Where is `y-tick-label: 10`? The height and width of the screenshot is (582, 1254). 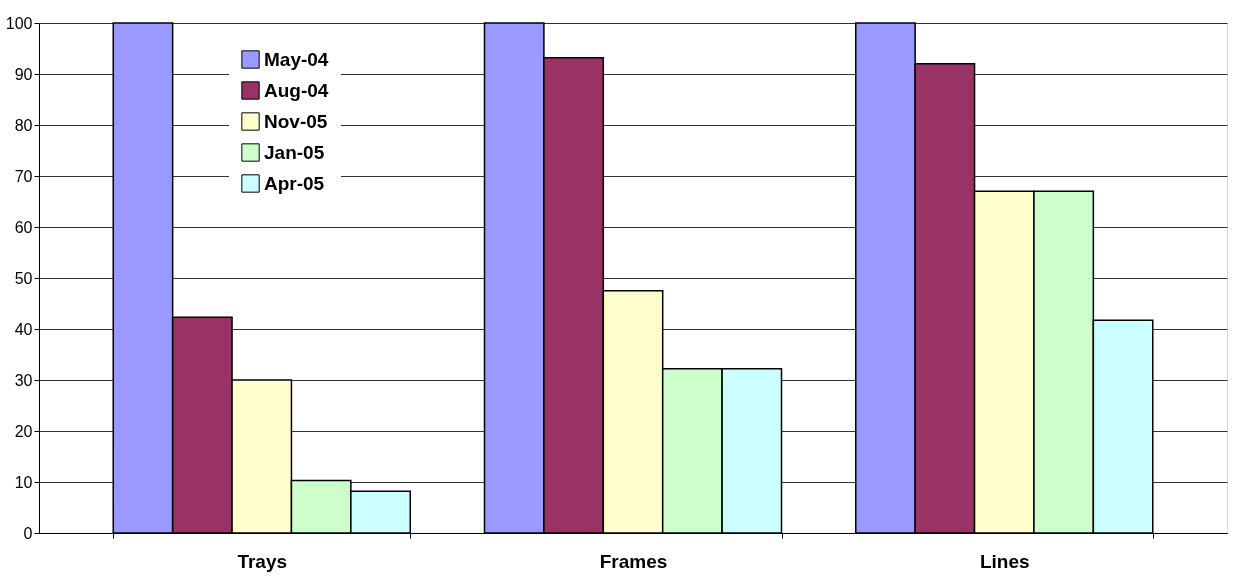
y-tick-label: 10 is located at coordinates (23, 482).